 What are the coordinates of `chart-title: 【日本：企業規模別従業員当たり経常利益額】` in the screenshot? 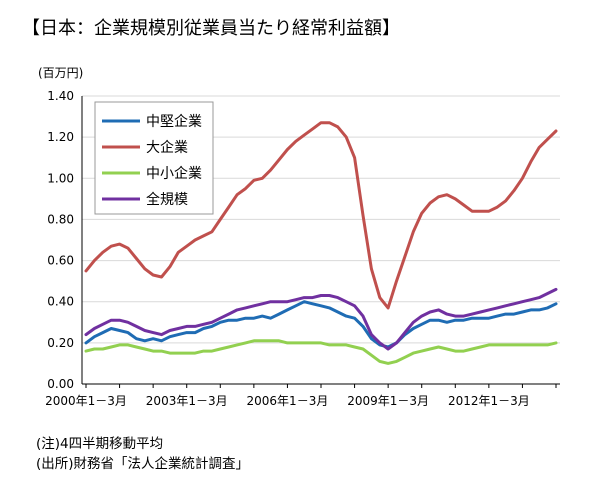 It's located at (211, 28).